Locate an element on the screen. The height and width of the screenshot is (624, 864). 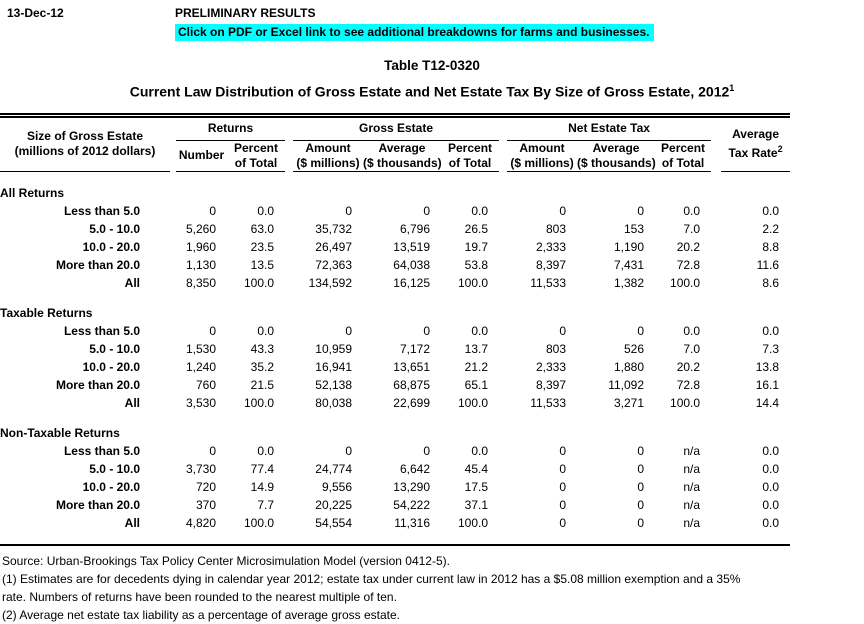
value-cell: 11,533 is located at coordinates (548, 402).